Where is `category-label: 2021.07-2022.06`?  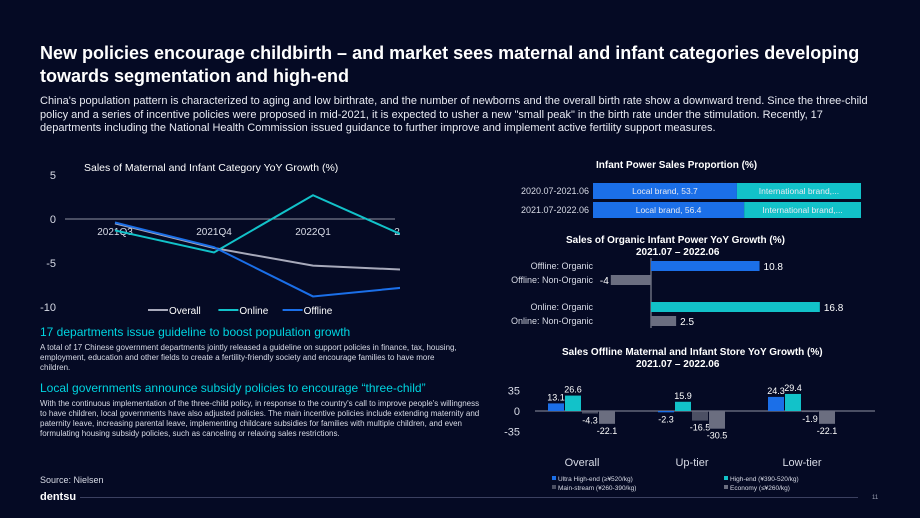 category-label: 2021.07-2022.06 is located at coordinates (555, 210).